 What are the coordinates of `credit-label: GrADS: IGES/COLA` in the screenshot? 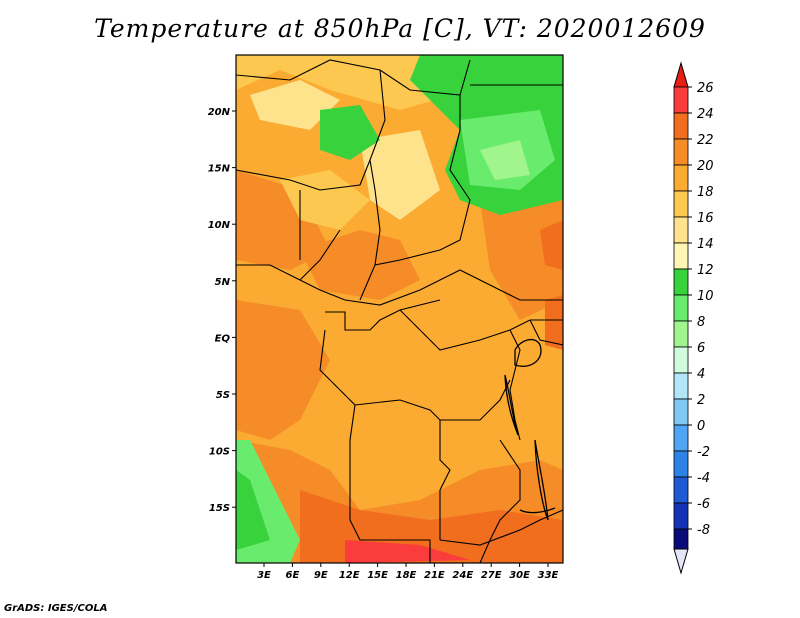 It's located at (56, 608).